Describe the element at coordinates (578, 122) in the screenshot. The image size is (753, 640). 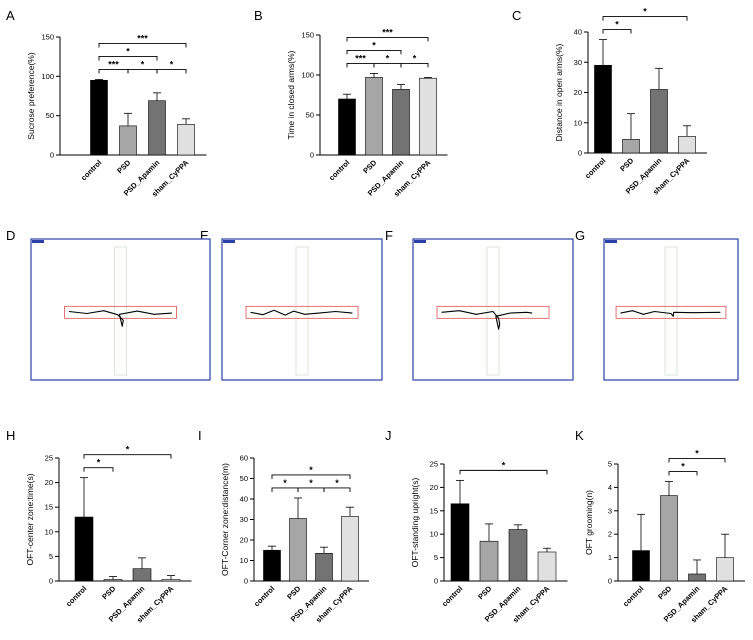
I see `y-tick-label-c: 10` at that location.